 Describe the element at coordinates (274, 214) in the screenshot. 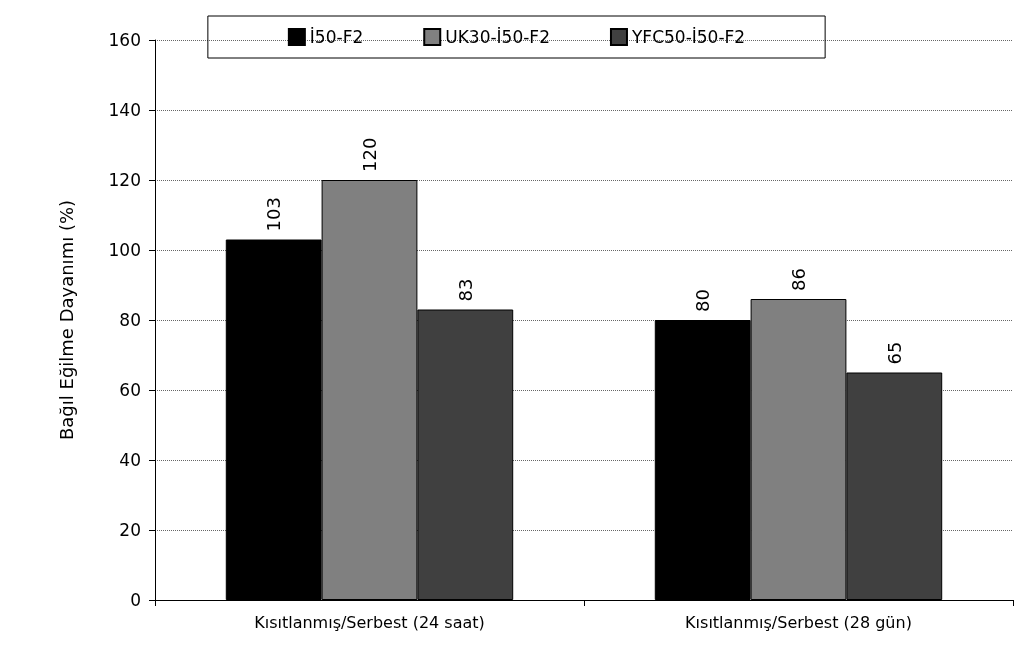

I see `data-label: 103` at that location.